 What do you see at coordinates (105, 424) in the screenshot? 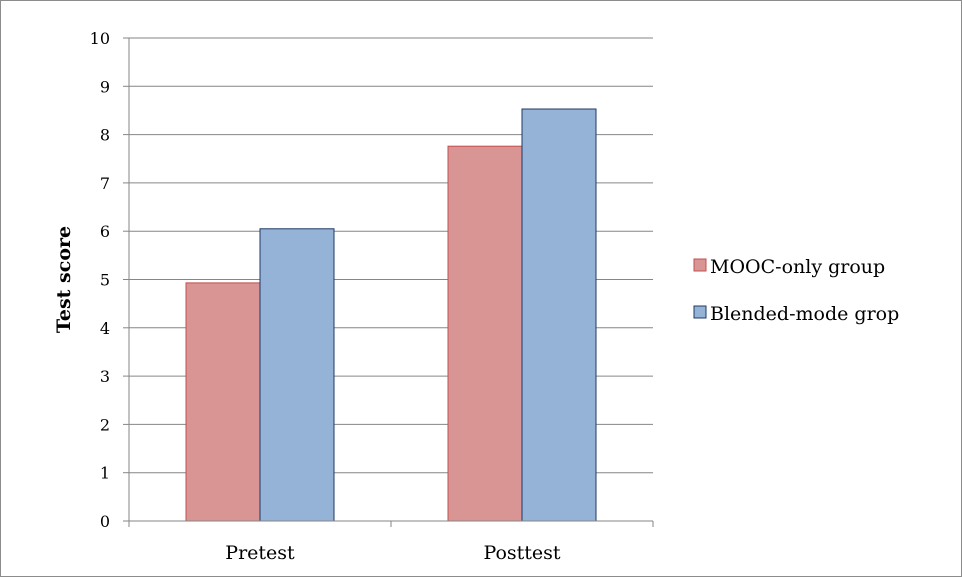
I see `y-tick-label: 2` at bounding box center [105, 424].